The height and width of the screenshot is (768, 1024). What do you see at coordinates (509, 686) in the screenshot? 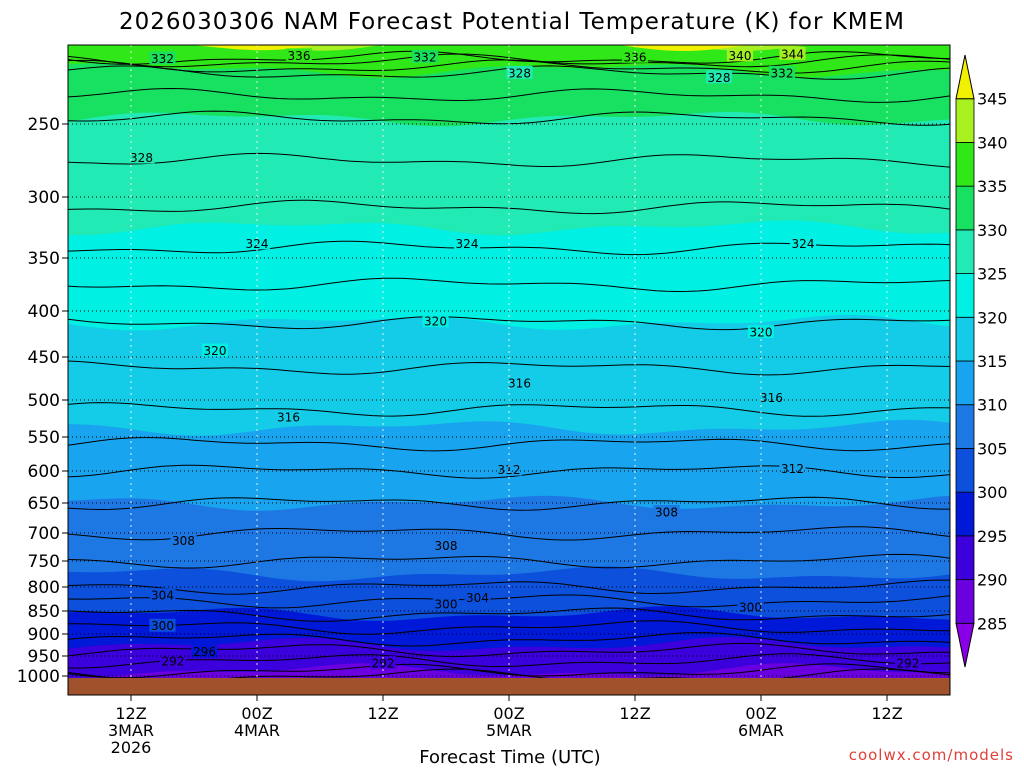
I see `ground-strip` at bounding box center [509, 686].